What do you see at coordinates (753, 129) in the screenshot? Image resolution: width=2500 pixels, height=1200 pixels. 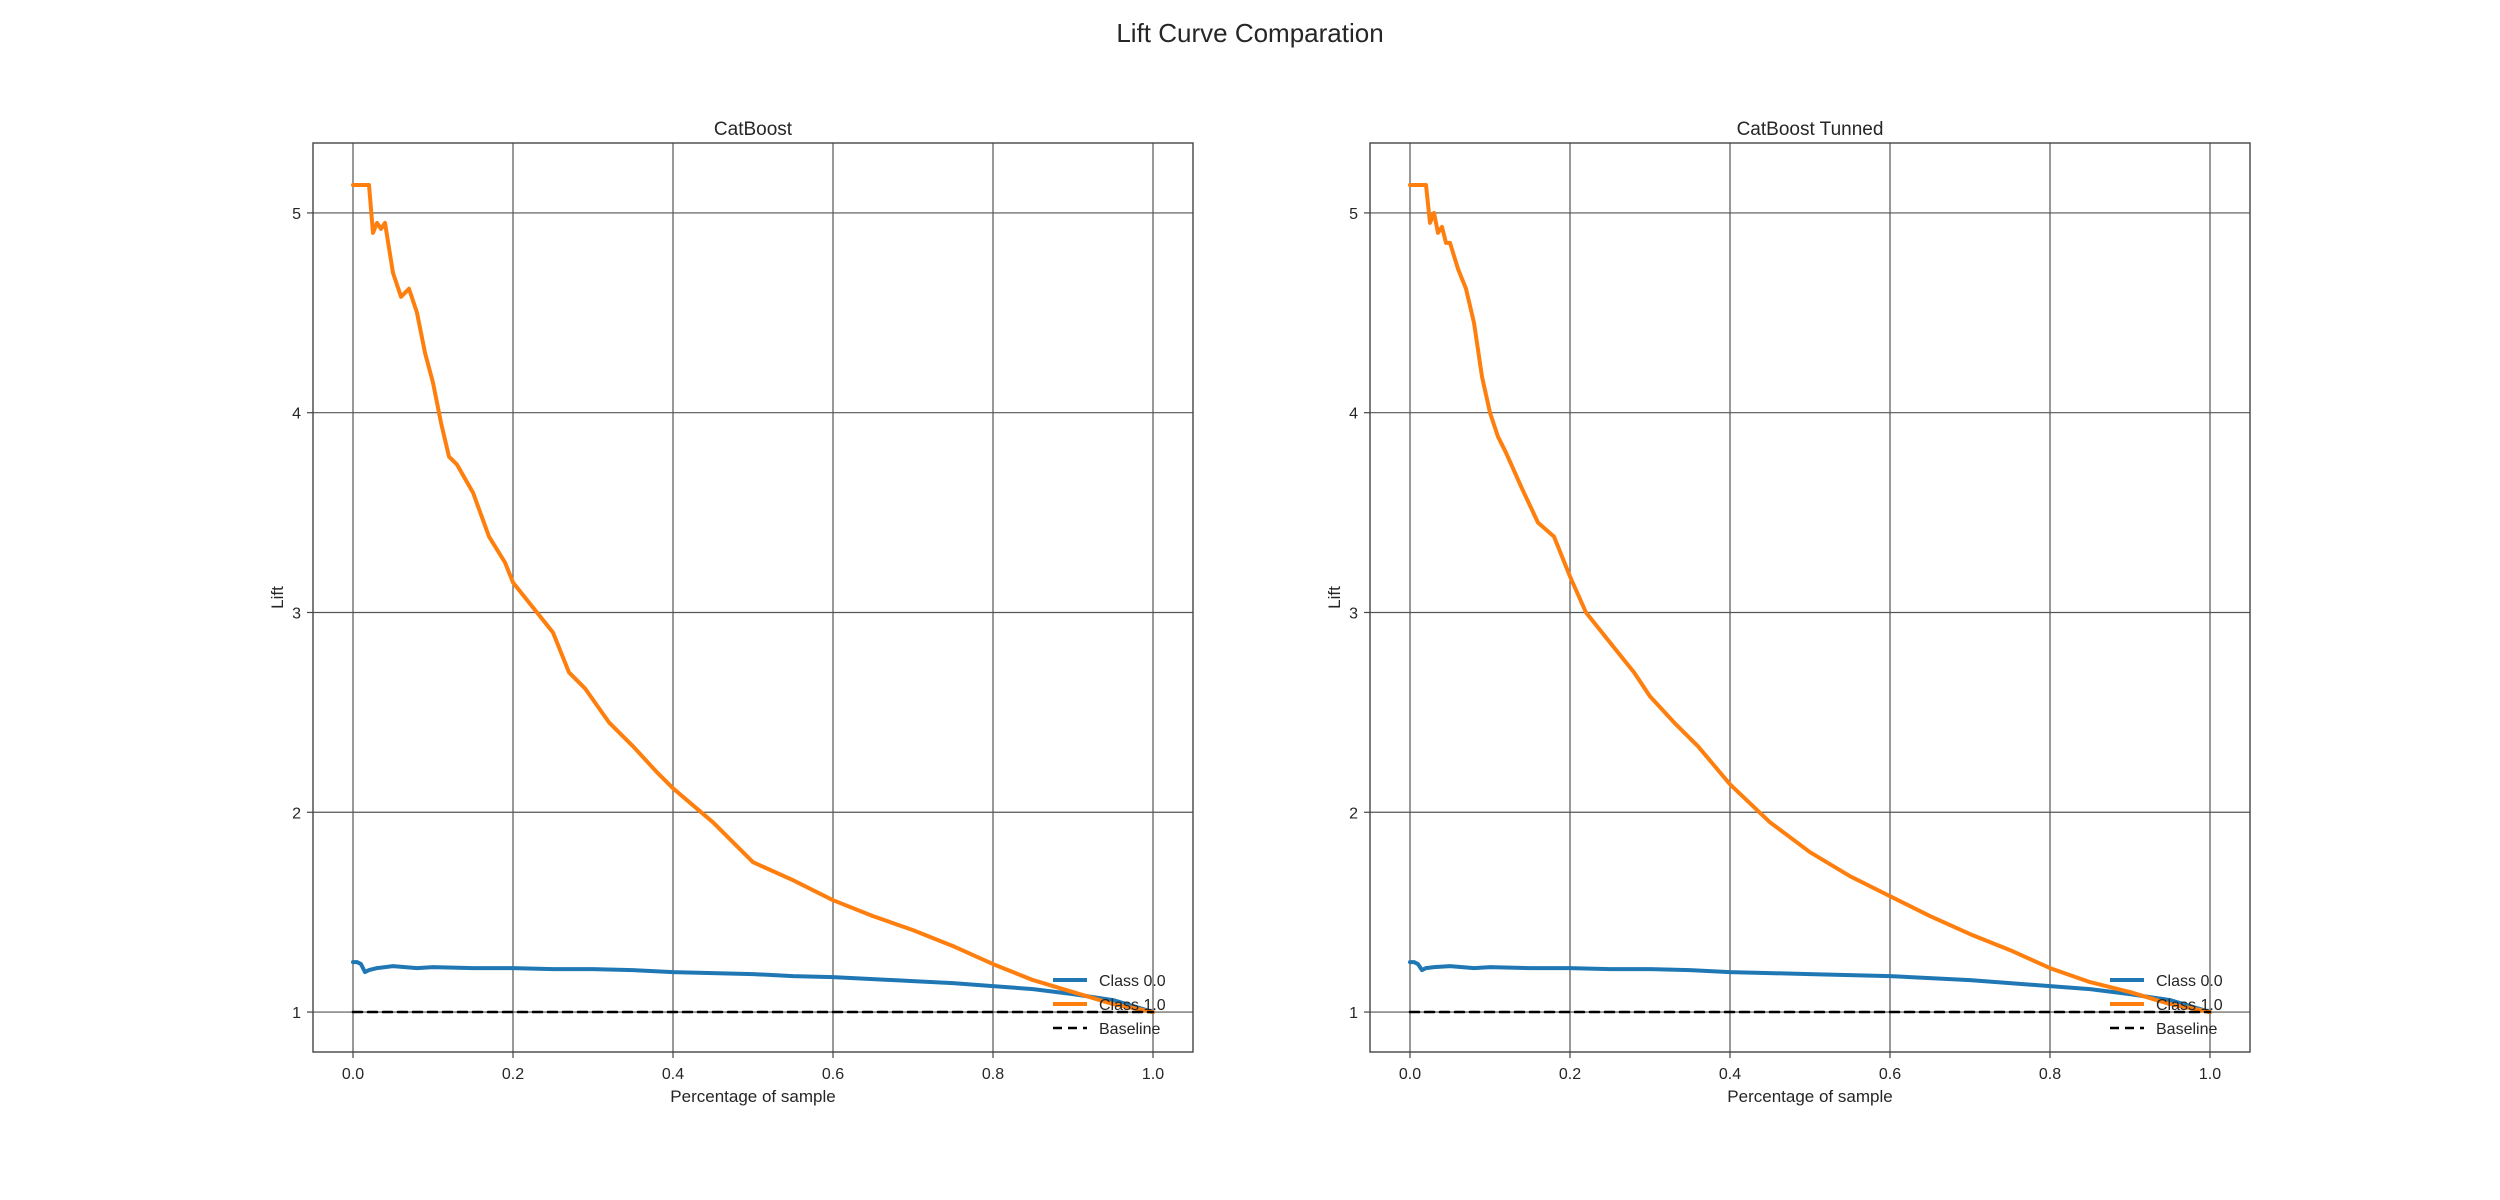 I see `panel-title: CatBoost` at bounding box center [753, 129].